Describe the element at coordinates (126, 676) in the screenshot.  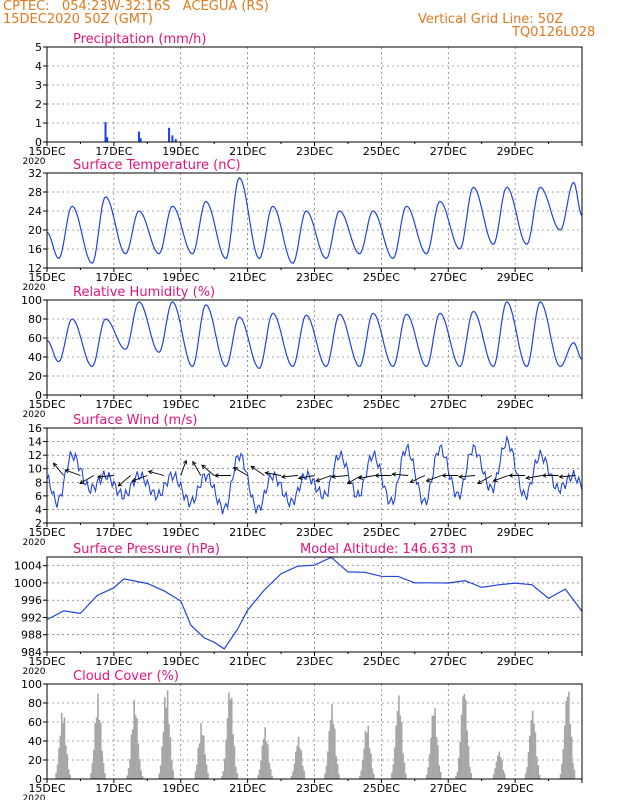
I see `panel-title: Cloud Cover (%)` at that location.